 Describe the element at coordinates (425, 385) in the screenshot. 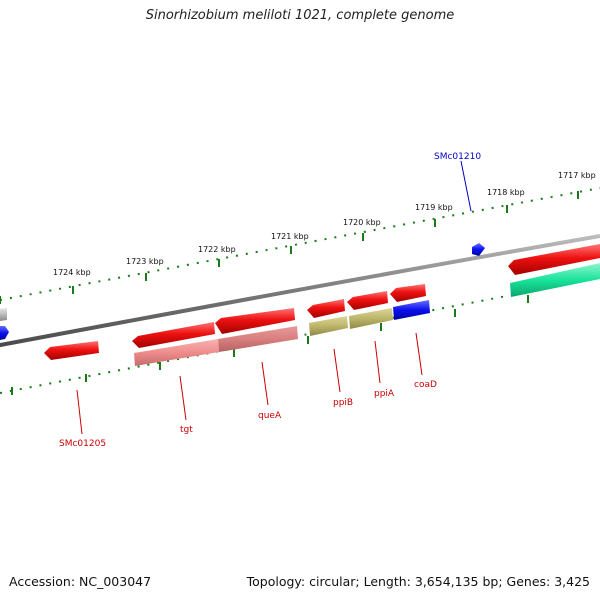

I see `gene-label-coaD: coaD` at that location.